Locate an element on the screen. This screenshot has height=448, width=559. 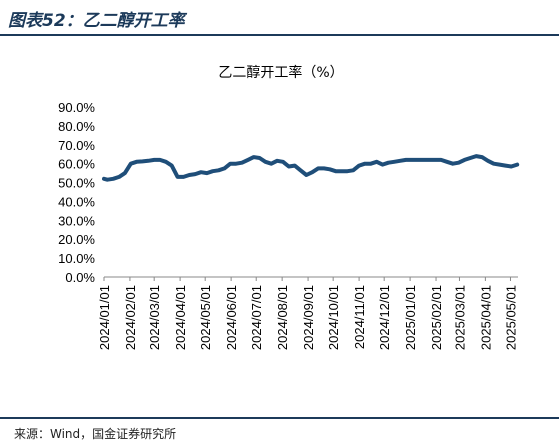
x-tick-label: 2025/01/01 is located at coordinates (410, 317).